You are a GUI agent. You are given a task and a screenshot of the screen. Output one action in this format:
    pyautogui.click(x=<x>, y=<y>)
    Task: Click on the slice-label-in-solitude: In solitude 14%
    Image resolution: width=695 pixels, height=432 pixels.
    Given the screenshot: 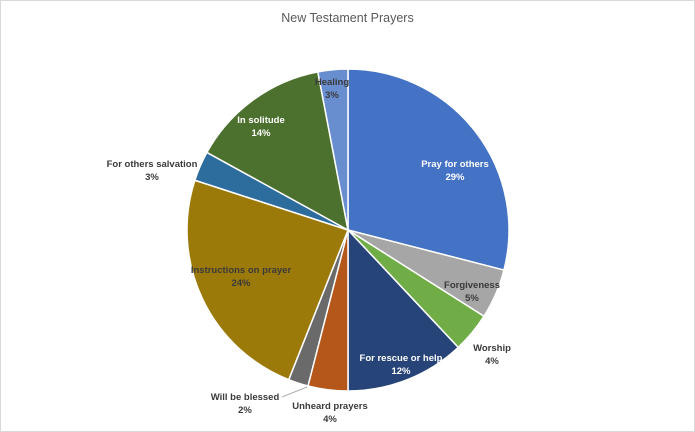 What is the action you would take?
    pyautogui.click(x=261, y=127)
    